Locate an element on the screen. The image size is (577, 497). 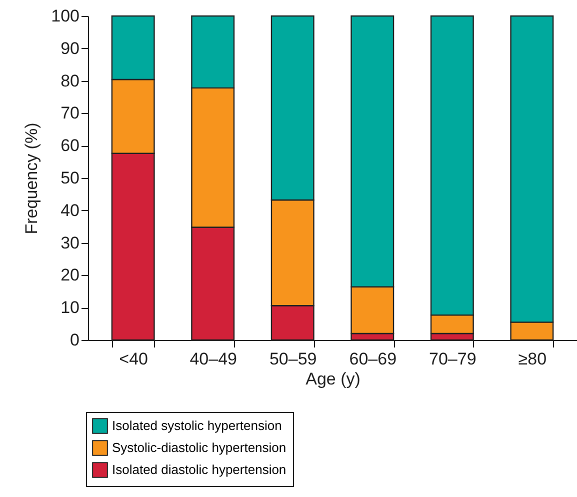
y-tick-label: 40 is located at coordinates (70, 210).